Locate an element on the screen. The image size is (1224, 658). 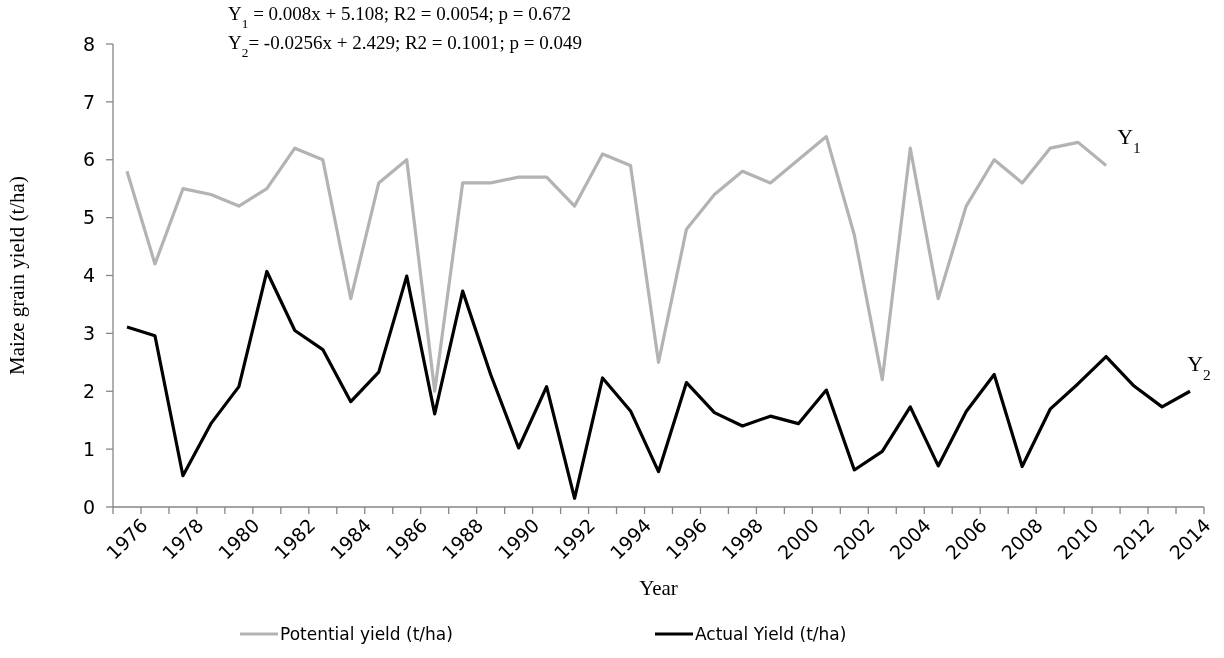
y-tick-label: 7 is located at coordinates (88, 101).